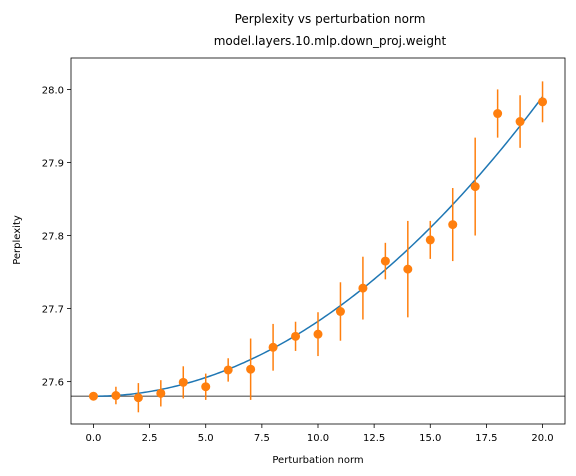  I want to click on y-tick-label: 27.6, so click(53, 383).